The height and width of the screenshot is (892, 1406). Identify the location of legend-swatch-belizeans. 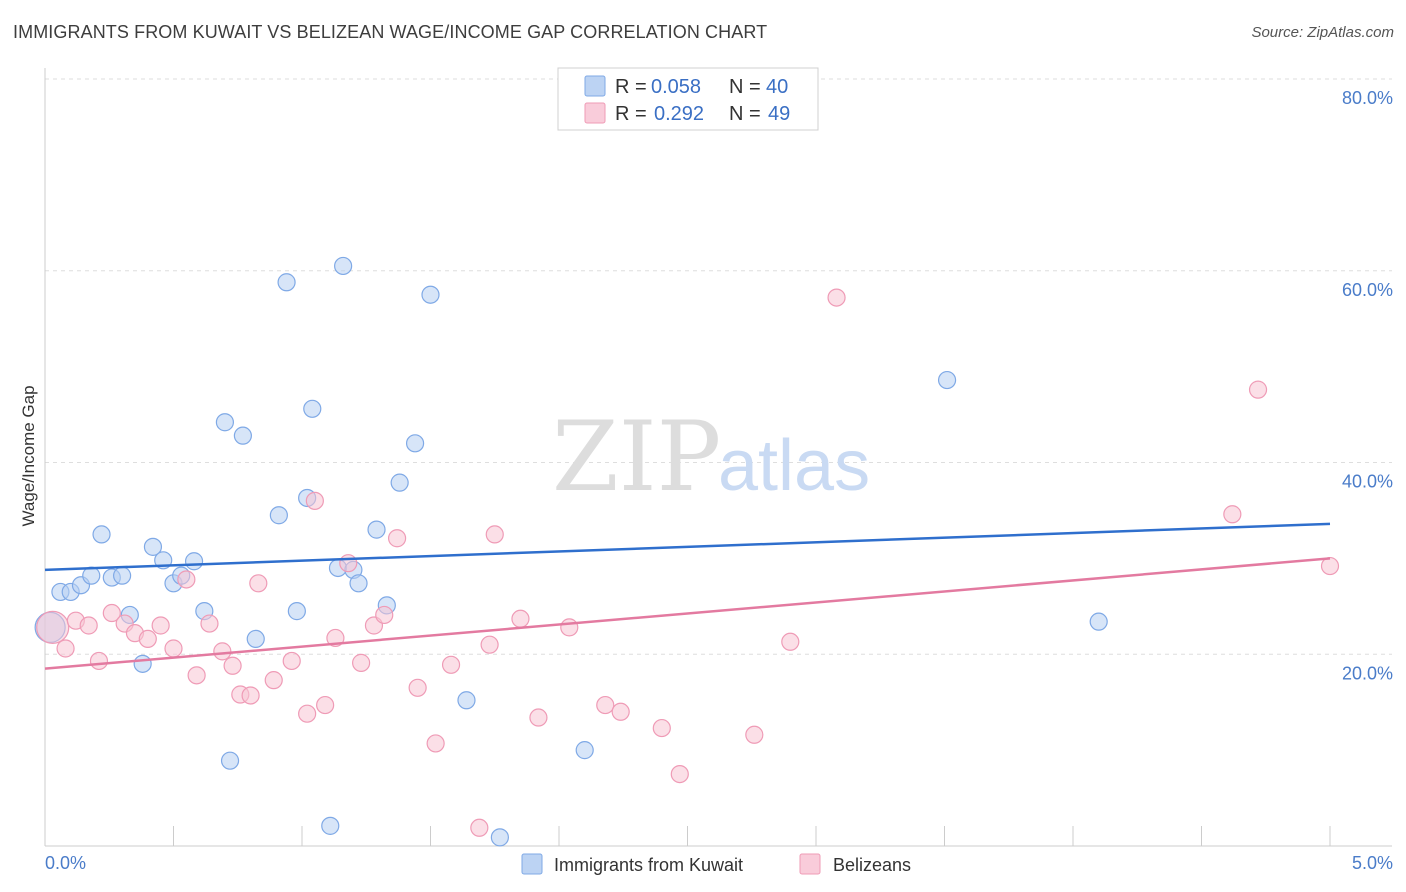
(595, 113).